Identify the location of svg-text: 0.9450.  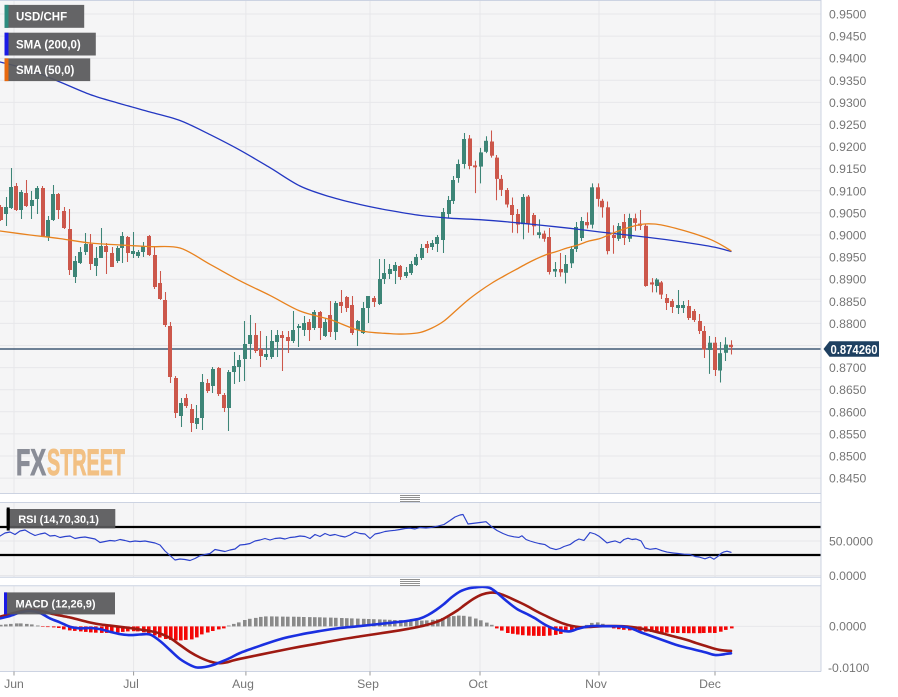
(847, 37).